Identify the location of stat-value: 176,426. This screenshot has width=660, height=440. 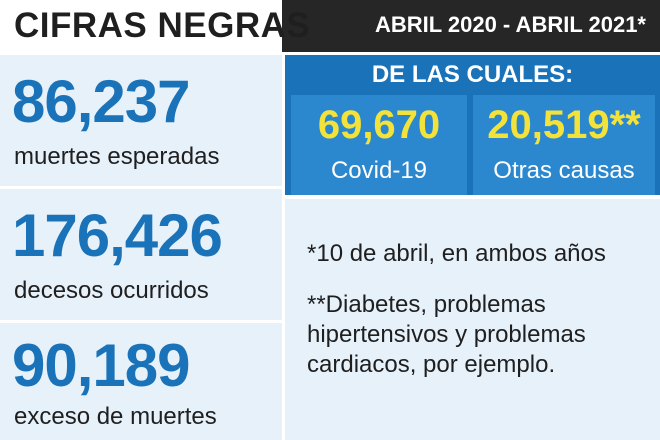
(117, 235).